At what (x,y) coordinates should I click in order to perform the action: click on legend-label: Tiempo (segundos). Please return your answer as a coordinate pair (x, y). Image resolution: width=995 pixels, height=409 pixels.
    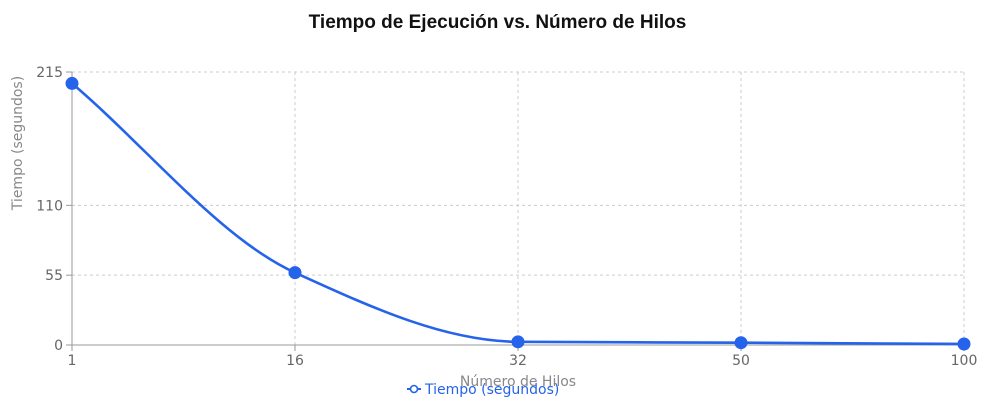
    Looking at the image, I should click on (491, 390).